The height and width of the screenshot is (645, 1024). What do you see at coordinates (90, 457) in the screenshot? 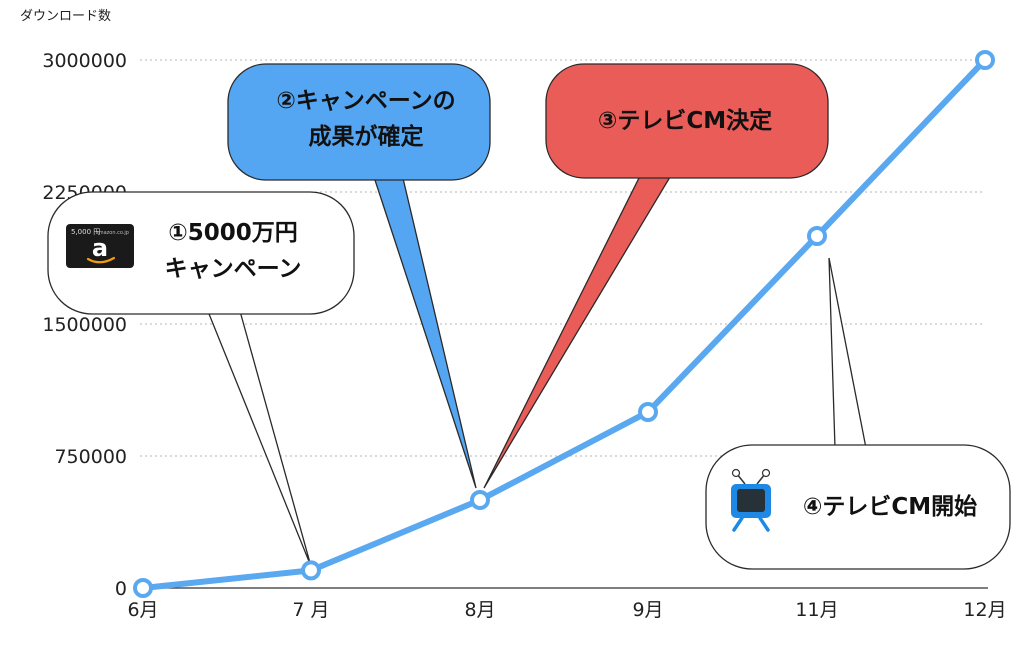
I see `y-tick-label: 750000` at bounding box center [90, 457].